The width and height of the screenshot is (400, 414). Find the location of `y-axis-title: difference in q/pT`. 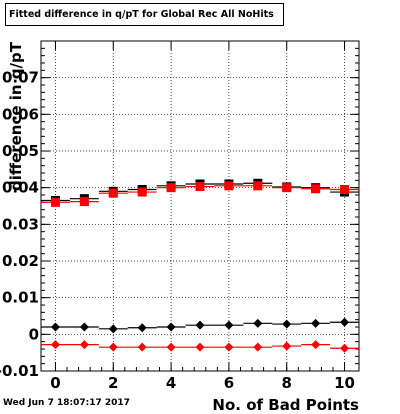

y-axis-title: difference in q/pT is located at coordinates (16, 116).